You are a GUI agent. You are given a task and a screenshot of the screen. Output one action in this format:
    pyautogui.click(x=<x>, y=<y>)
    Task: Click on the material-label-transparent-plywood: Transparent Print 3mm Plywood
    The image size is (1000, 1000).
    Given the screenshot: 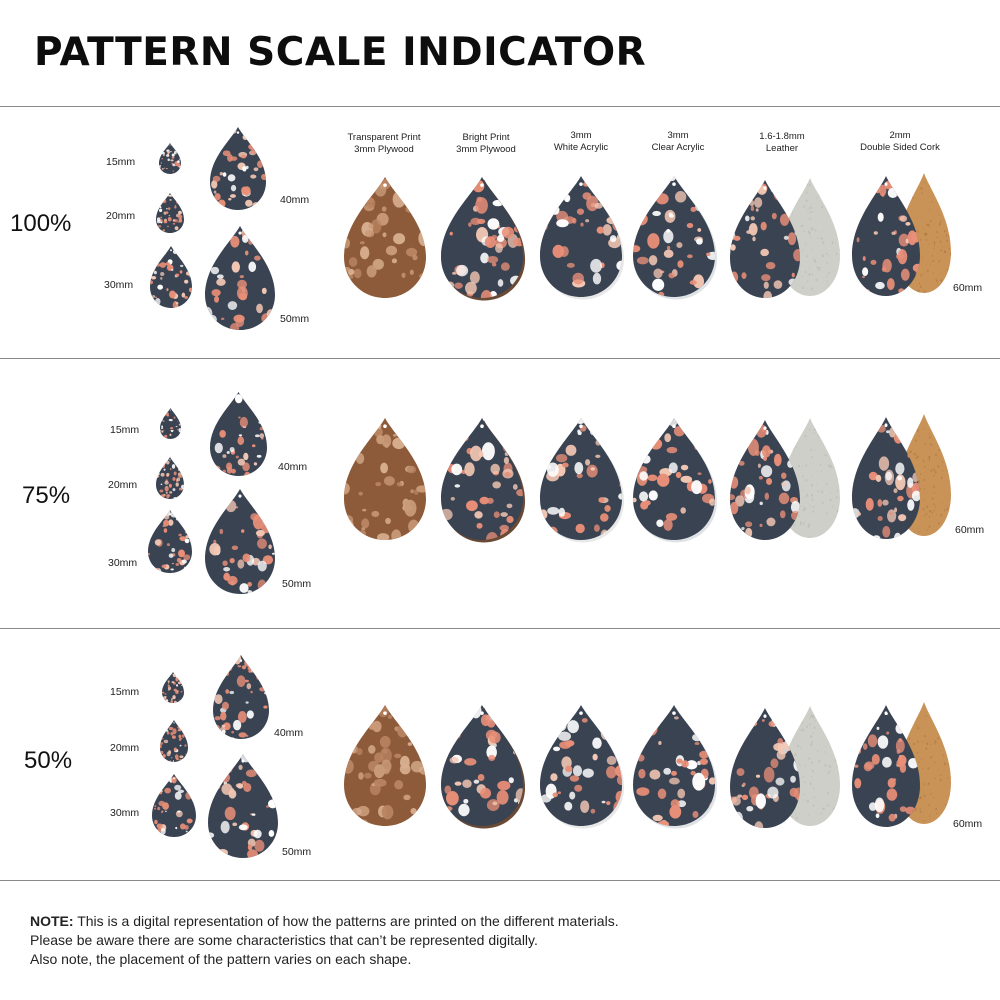 What is the action you would take?
    pyautogui.click(x=384, y=143)
    